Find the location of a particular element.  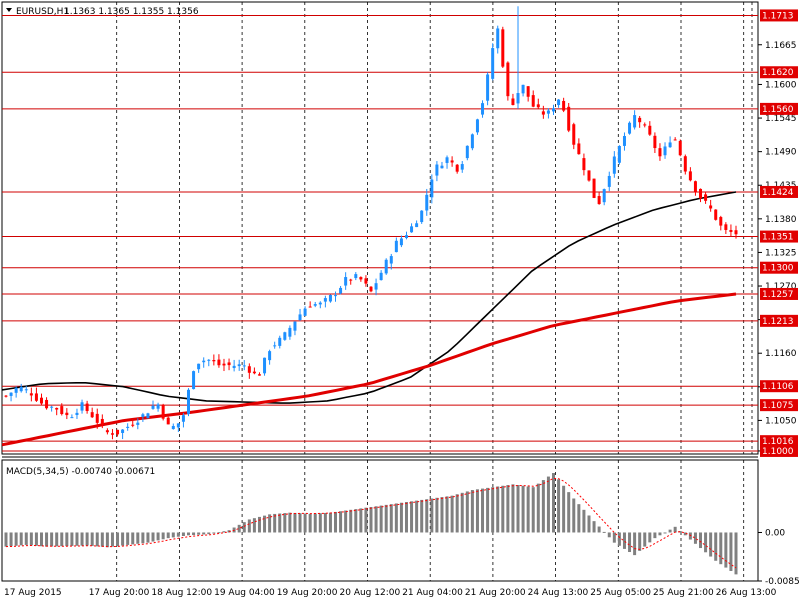

triangle-down-icon is located at coordinates (9, 10).